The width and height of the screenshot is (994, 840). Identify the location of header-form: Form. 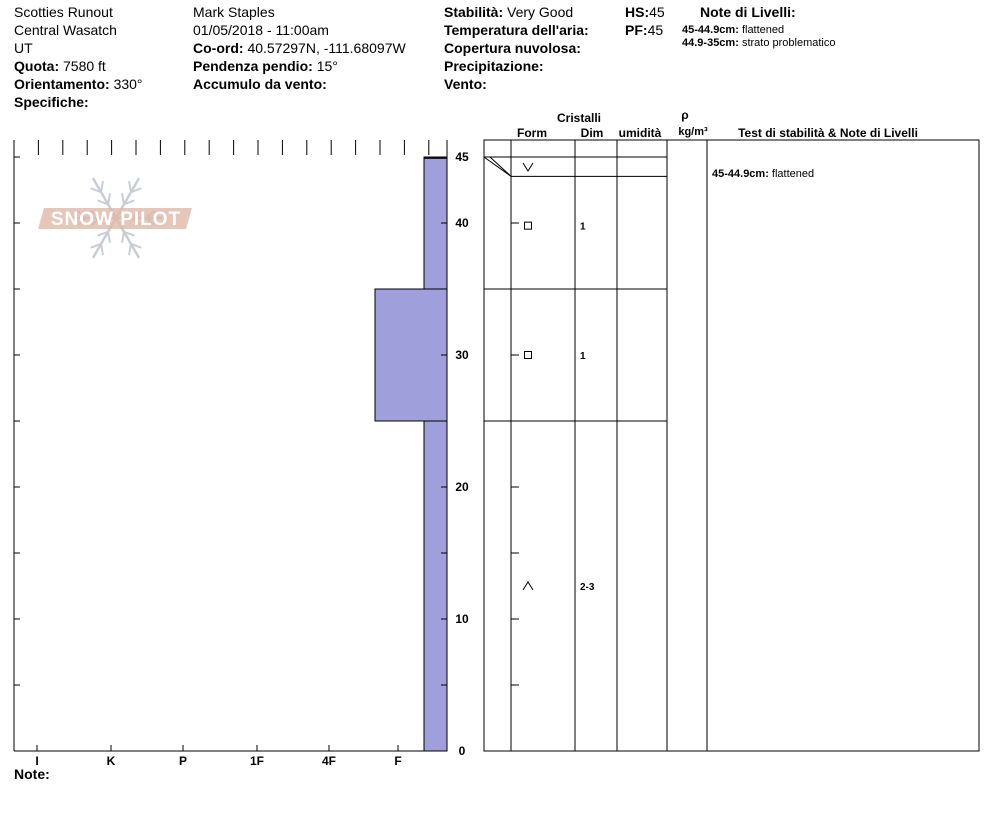
(532, 133).